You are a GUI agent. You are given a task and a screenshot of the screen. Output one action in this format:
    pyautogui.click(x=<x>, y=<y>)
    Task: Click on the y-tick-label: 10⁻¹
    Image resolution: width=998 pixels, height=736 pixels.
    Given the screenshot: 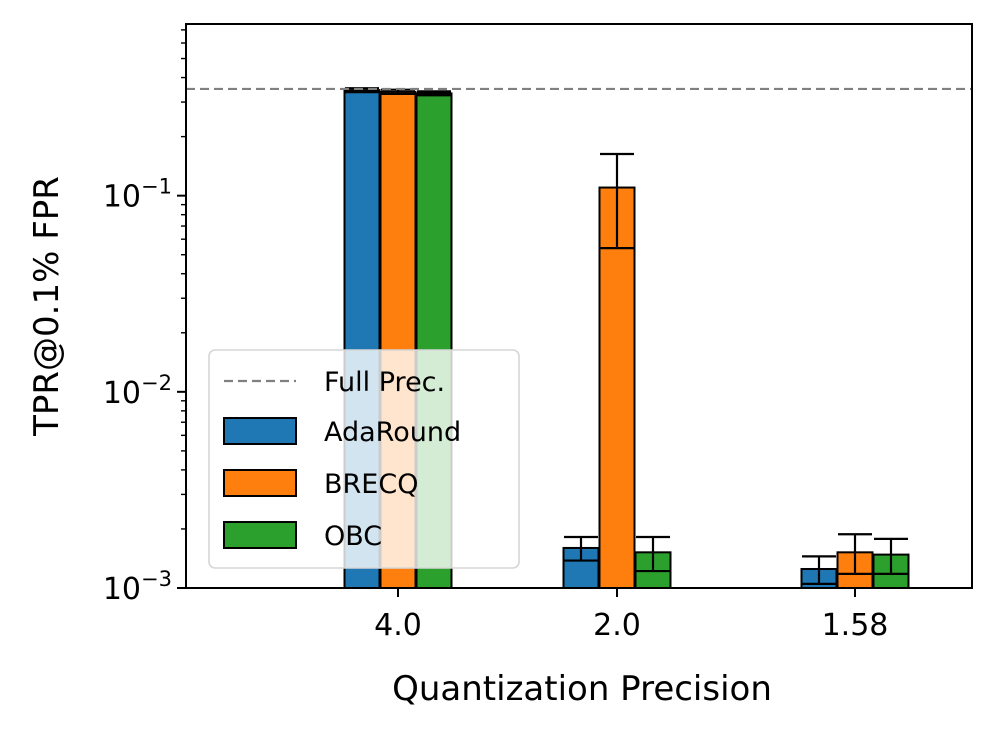 What is the action you would take?
    pyautogui.click(x=137, y=195)
    